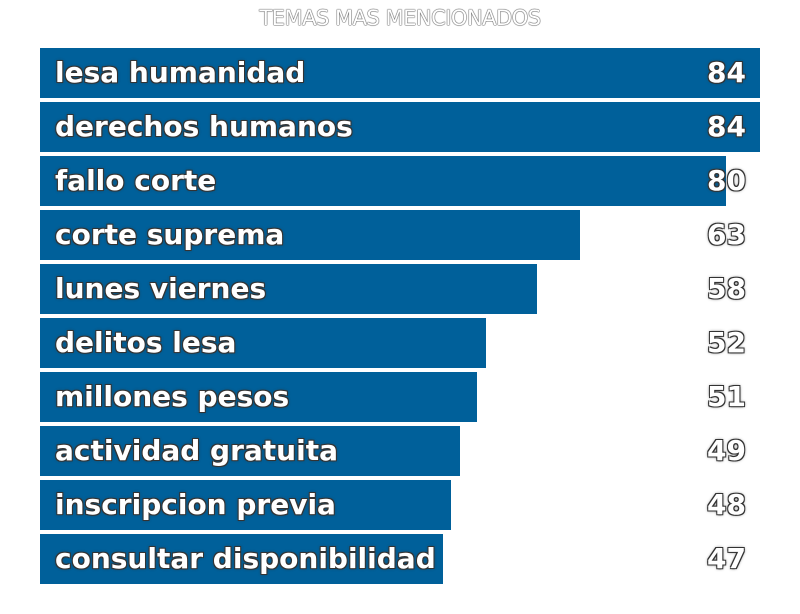  Describe the element at coordinates (726, 396) in the screenshot. I see `bar-value-label: 51` at that location.